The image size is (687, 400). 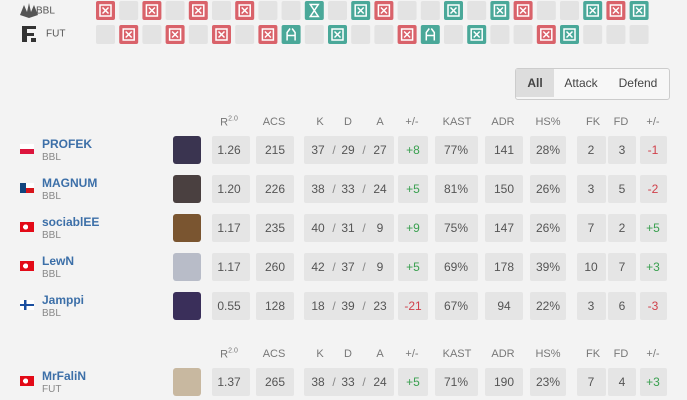 What do you see at coordinates (348, 150) in the screenshot?
I see `stat-value: 29` at bounding box center [348, 150].